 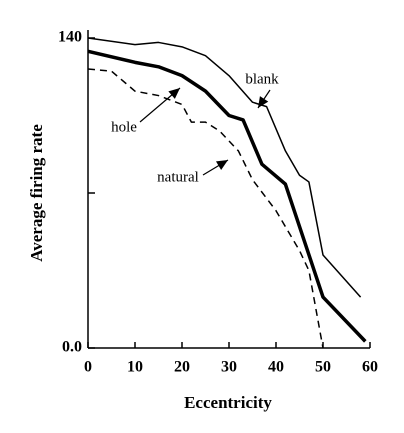 I want to click on x-tick-label: 50, so click(x=323, y=367).